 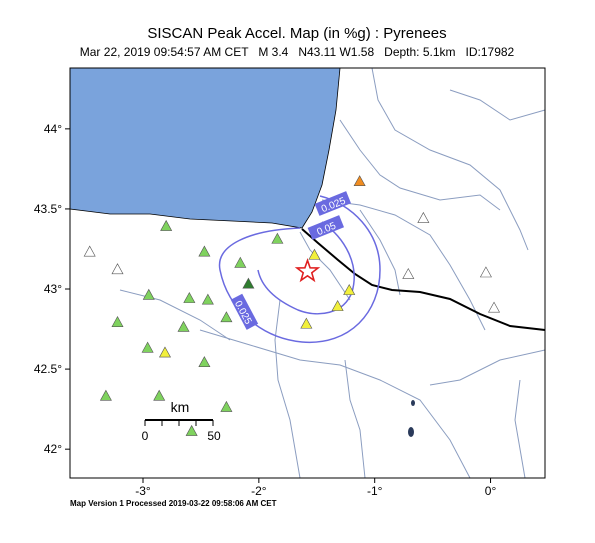 I want to click on y-tick-label: 42°, so click(x=53, y=449).